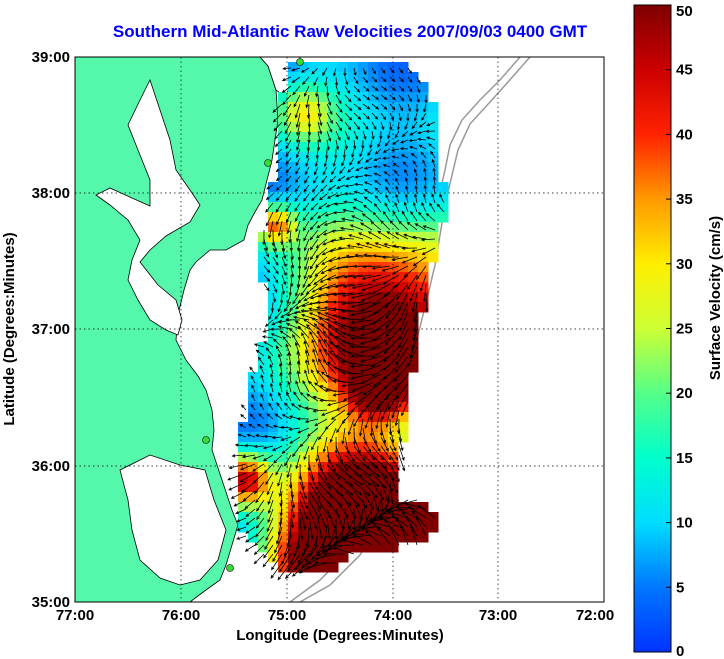  I want to click on colorbar-tick-label: 10, so click(684, 523).